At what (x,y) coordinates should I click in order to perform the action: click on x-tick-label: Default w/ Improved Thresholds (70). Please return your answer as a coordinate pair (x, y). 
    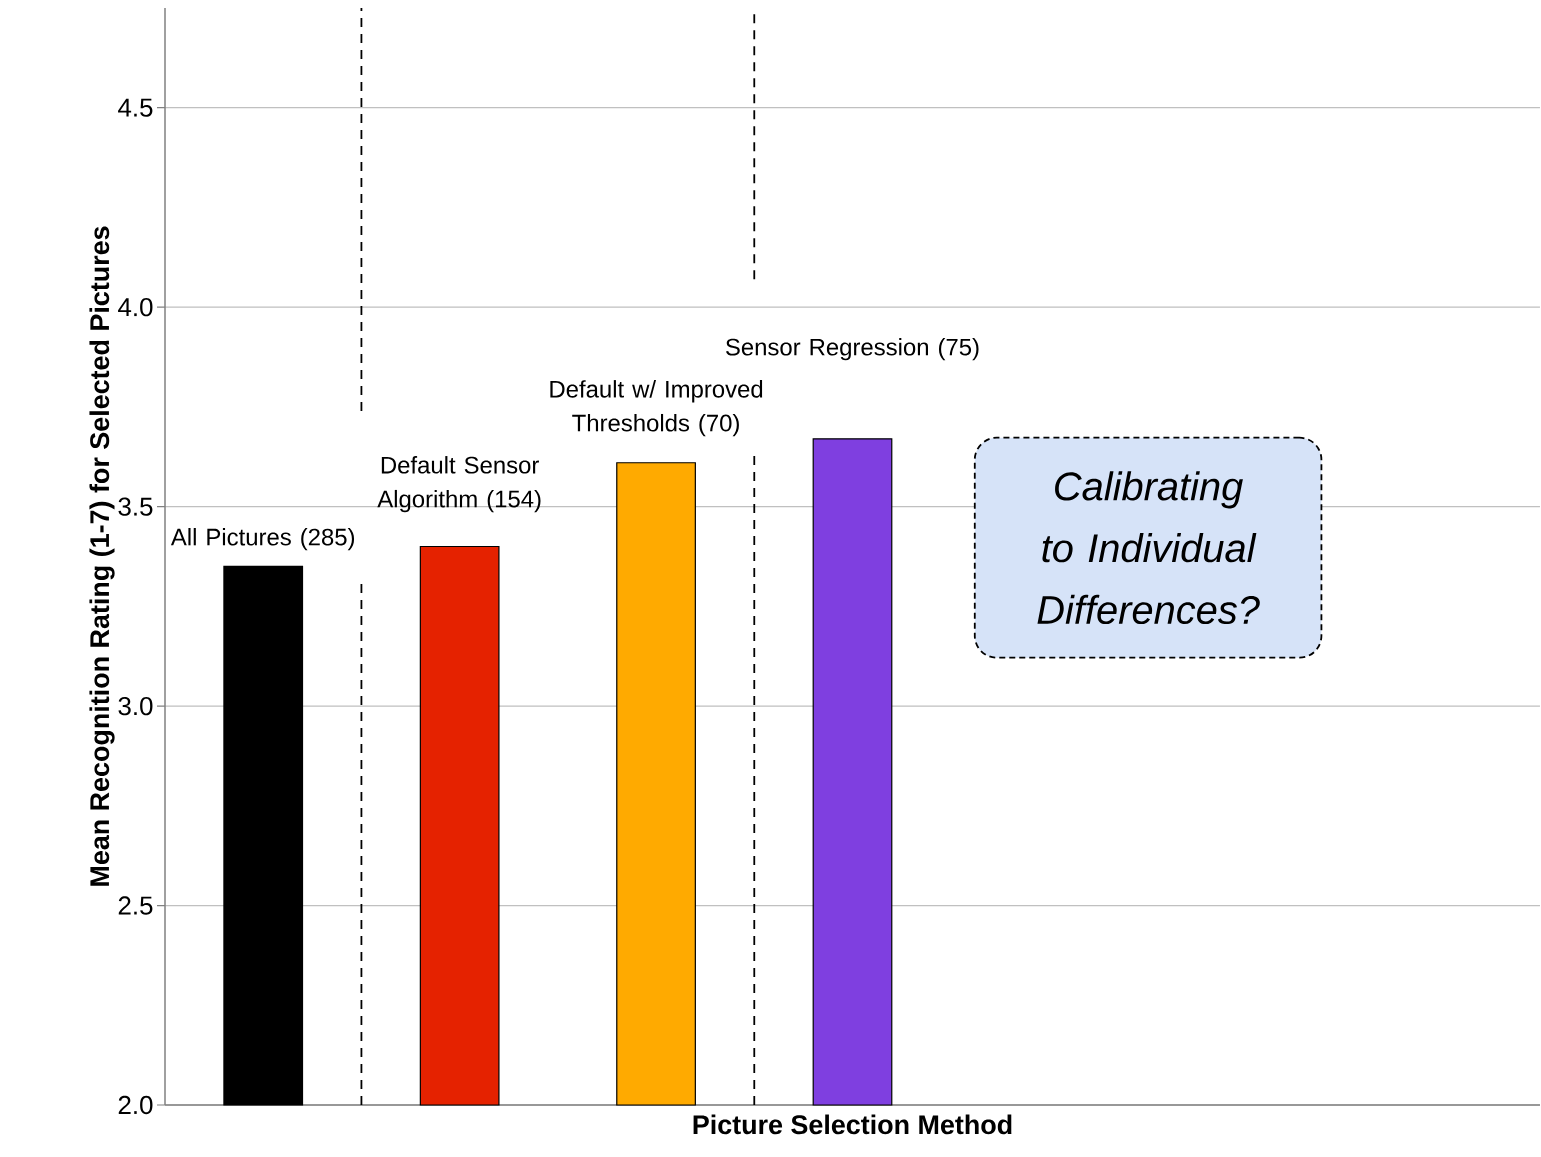
    Looking at the image, I should click on (656, 408).